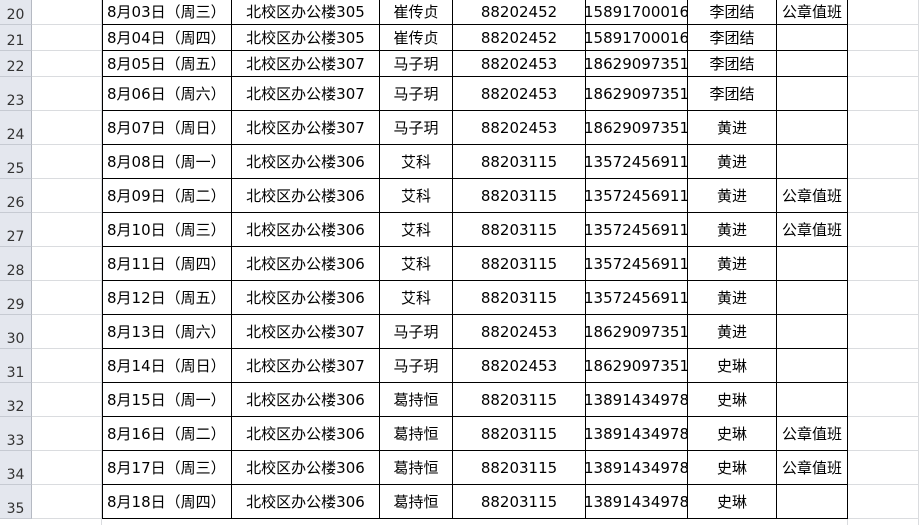  What do you see at coordinates (167, 366) in the screenshot?
I see `cell-date: 8月14日（周日）` at bounding box center [167, 366].